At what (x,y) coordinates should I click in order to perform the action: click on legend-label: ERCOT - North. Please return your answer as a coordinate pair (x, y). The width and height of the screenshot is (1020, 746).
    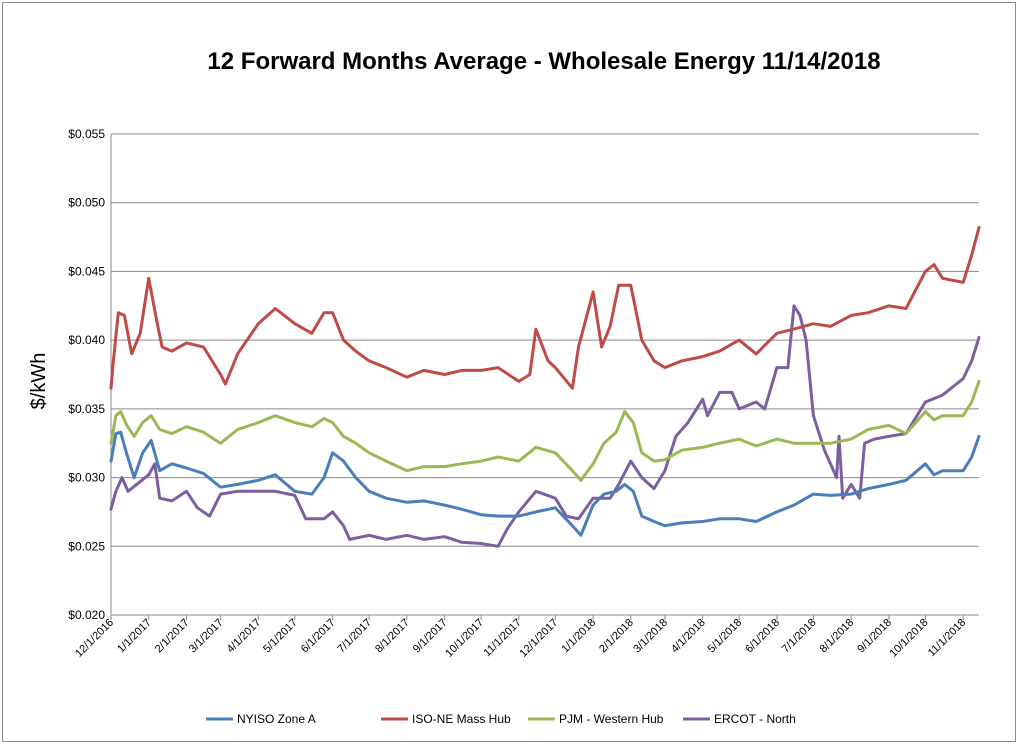
    Looking at the image, I should click on (755, 719).